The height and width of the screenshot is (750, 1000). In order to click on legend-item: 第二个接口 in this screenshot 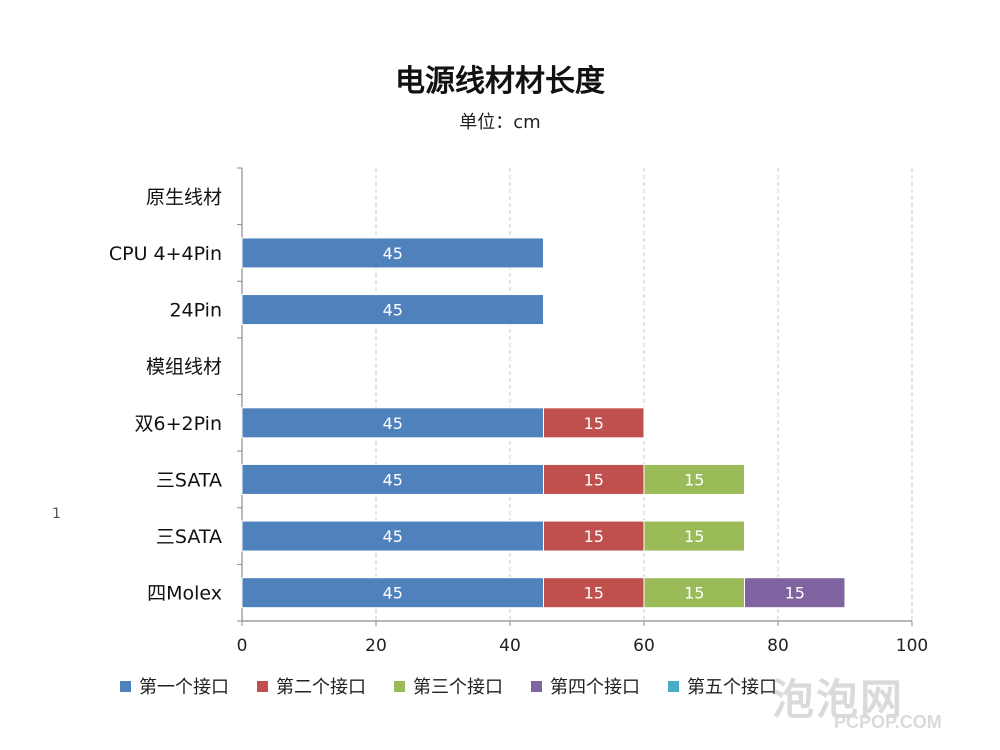, I will do `click(311, 686)`.